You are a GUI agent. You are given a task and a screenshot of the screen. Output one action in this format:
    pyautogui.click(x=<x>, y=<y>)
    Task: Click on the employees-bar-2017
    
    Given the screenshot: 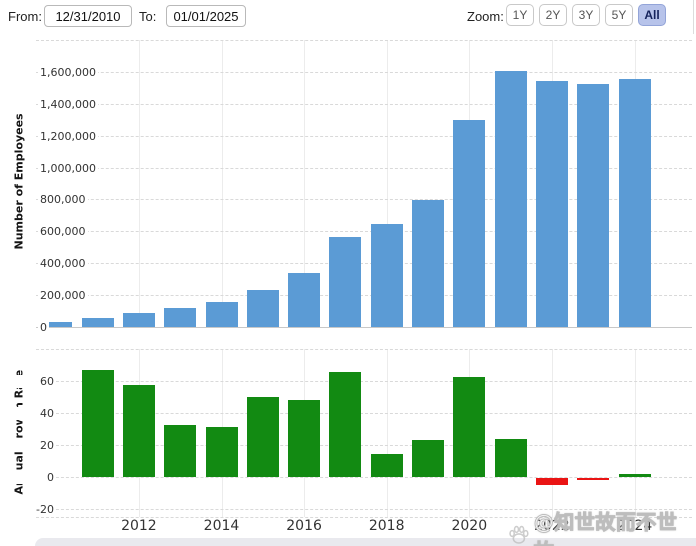 What is the action you would take?
    pyautogui.click(x=345, y=281)
    